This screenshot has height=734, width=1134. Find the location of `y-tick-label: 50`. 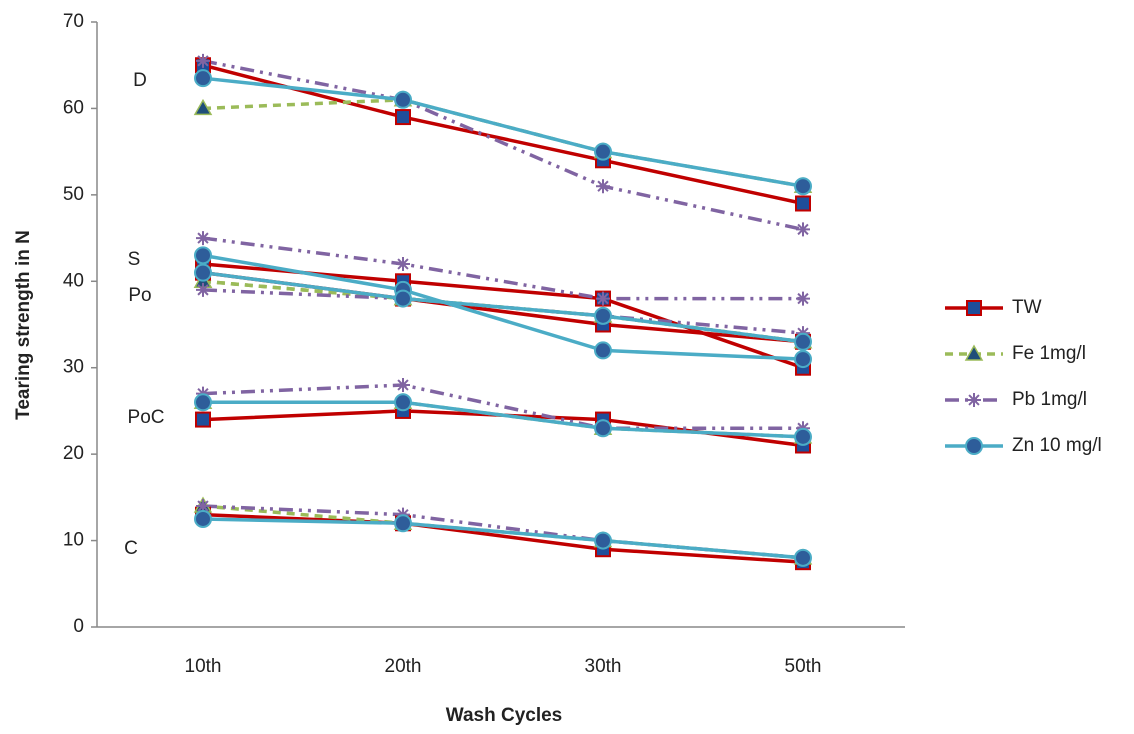

y-tick-label: 50 is located at coordinates (73, 194).